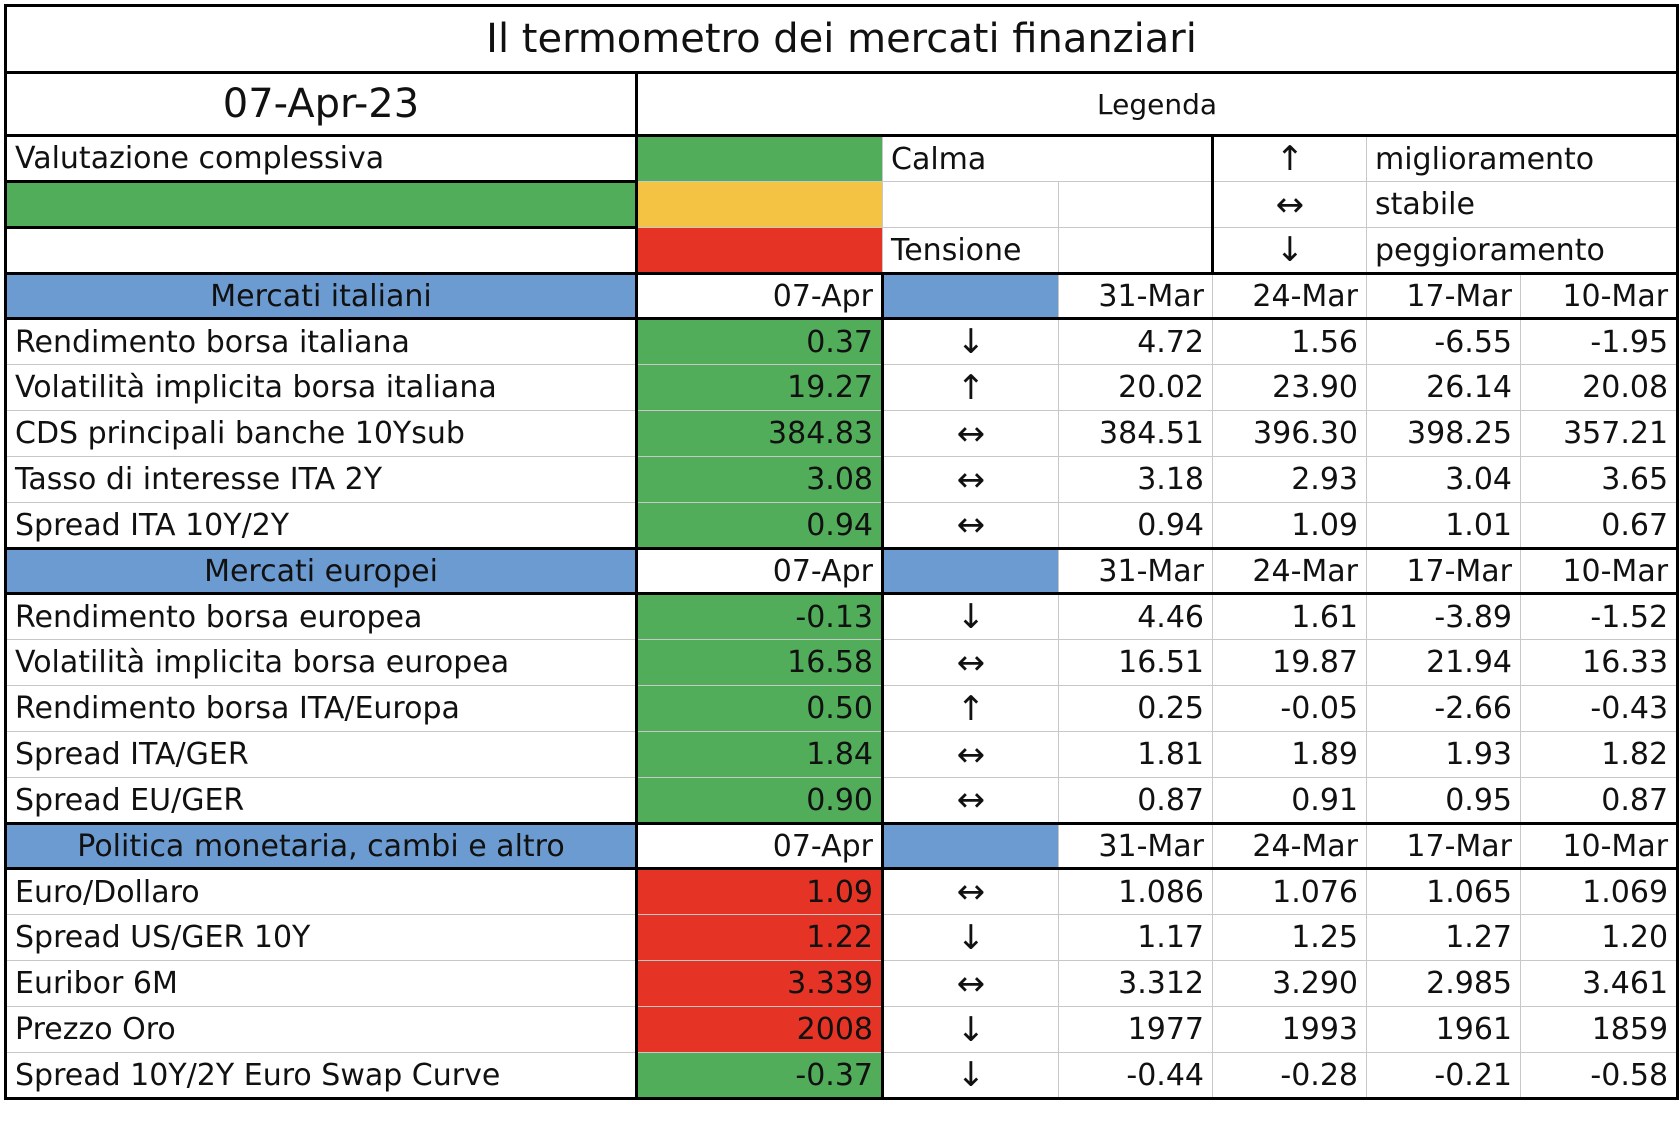 The image size is (1680, 1126). Describe the element at coordinates (1443, 983) in the screenshot. I see `history-value-cell: 2.985` at that location.